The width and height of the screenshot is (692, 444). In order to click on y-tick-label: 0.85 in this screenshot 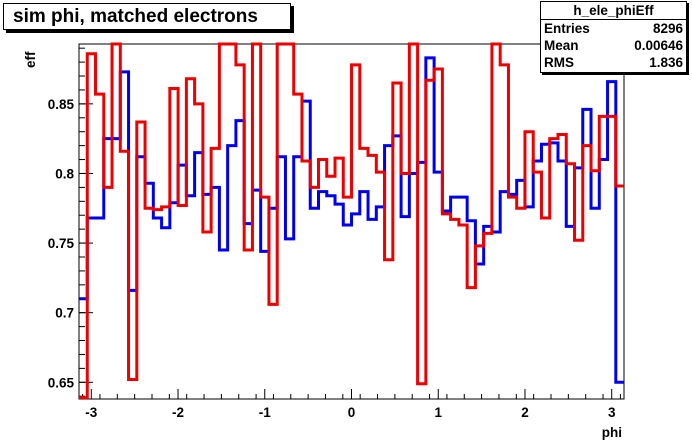, I will do `click(61, 104)`.